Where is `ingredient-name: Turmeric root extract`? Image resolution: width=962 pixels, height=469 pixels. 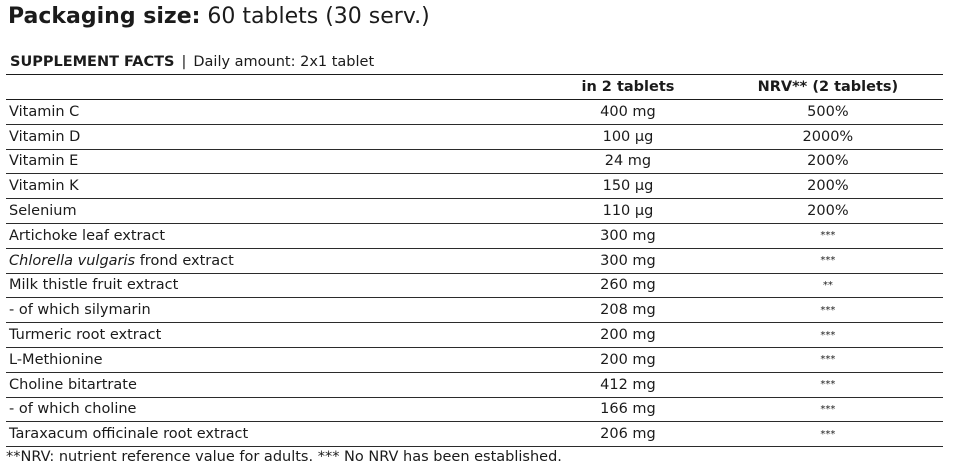 ingredient-name: Turmeric root extract is located at coordinates (275, 335).